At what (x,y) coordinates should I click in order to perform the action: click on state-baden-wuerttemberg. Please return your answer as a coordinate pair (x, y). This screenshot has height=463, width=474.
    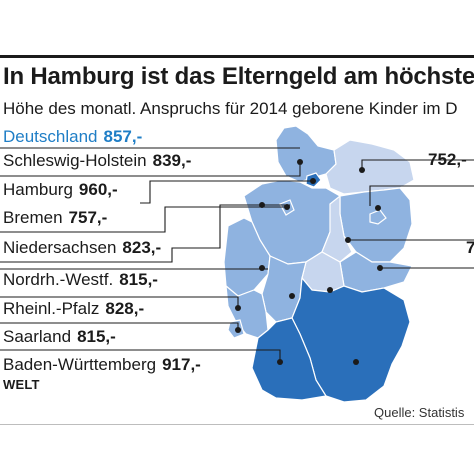
    Looking at the image, I should click on (289, 359).